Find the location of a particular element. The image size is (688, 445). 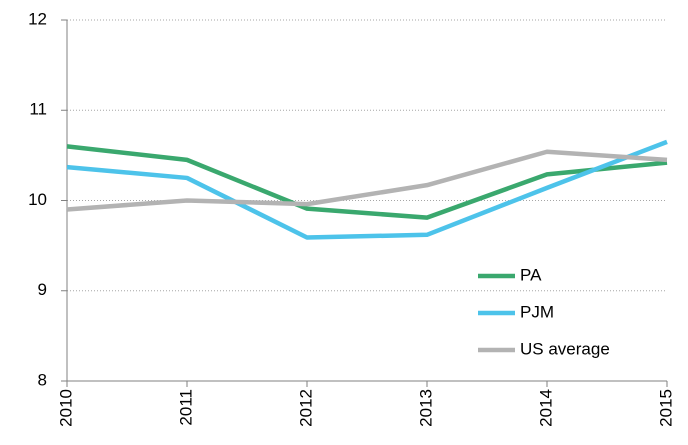

x-tick-label: 2013 is located at coordinates (425, 408).